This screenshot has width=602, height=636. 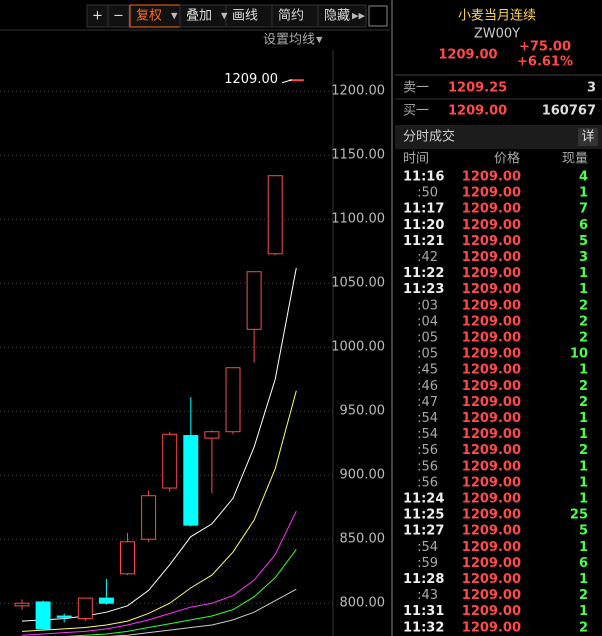 I want to click on y-tick-label: 800.00, so click(x=363, y=603).